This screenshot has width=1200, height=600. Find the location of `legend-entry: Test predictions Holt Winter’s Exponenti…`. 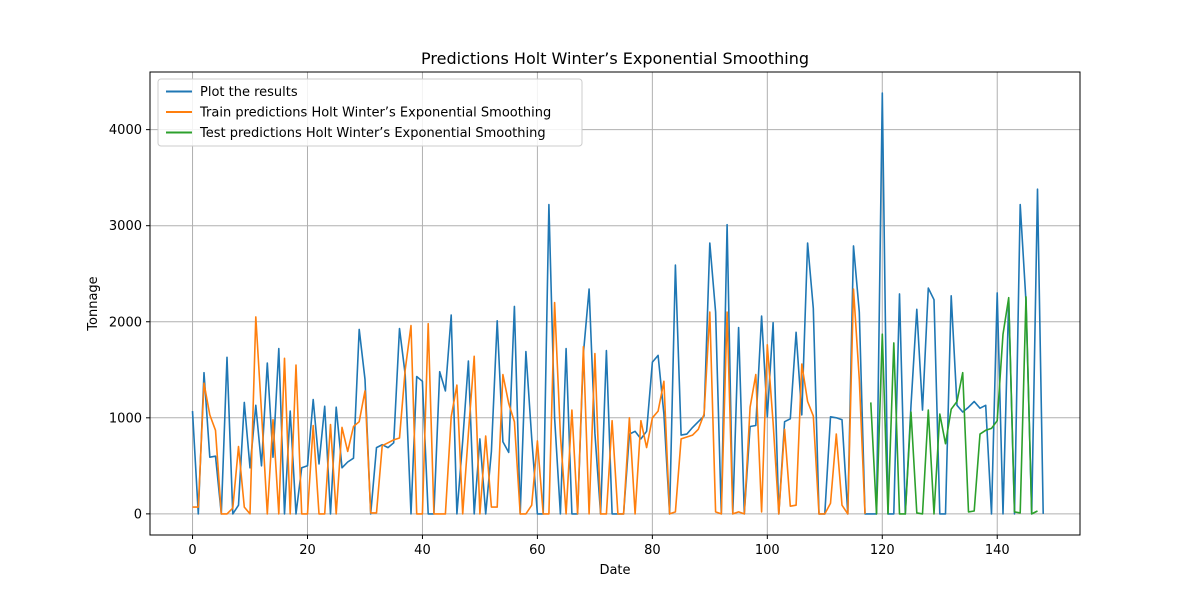

legend-entry: Test predictions Holt Winter’s Exponenti… is located at coordinates (372, 133).